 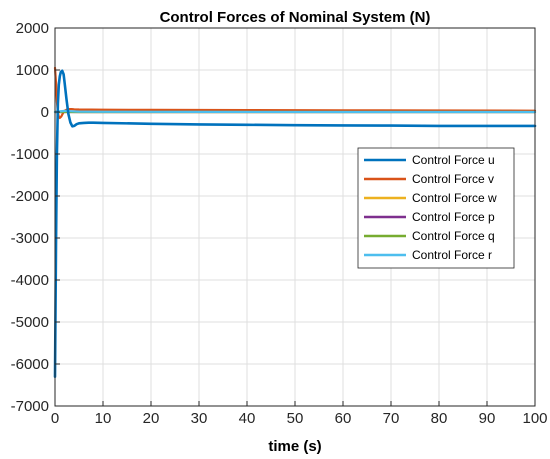 What do you see at coordinates (30, 154) in the screenshot?
I see `y-tick-label: -1000` at bounding box center [30, 154].